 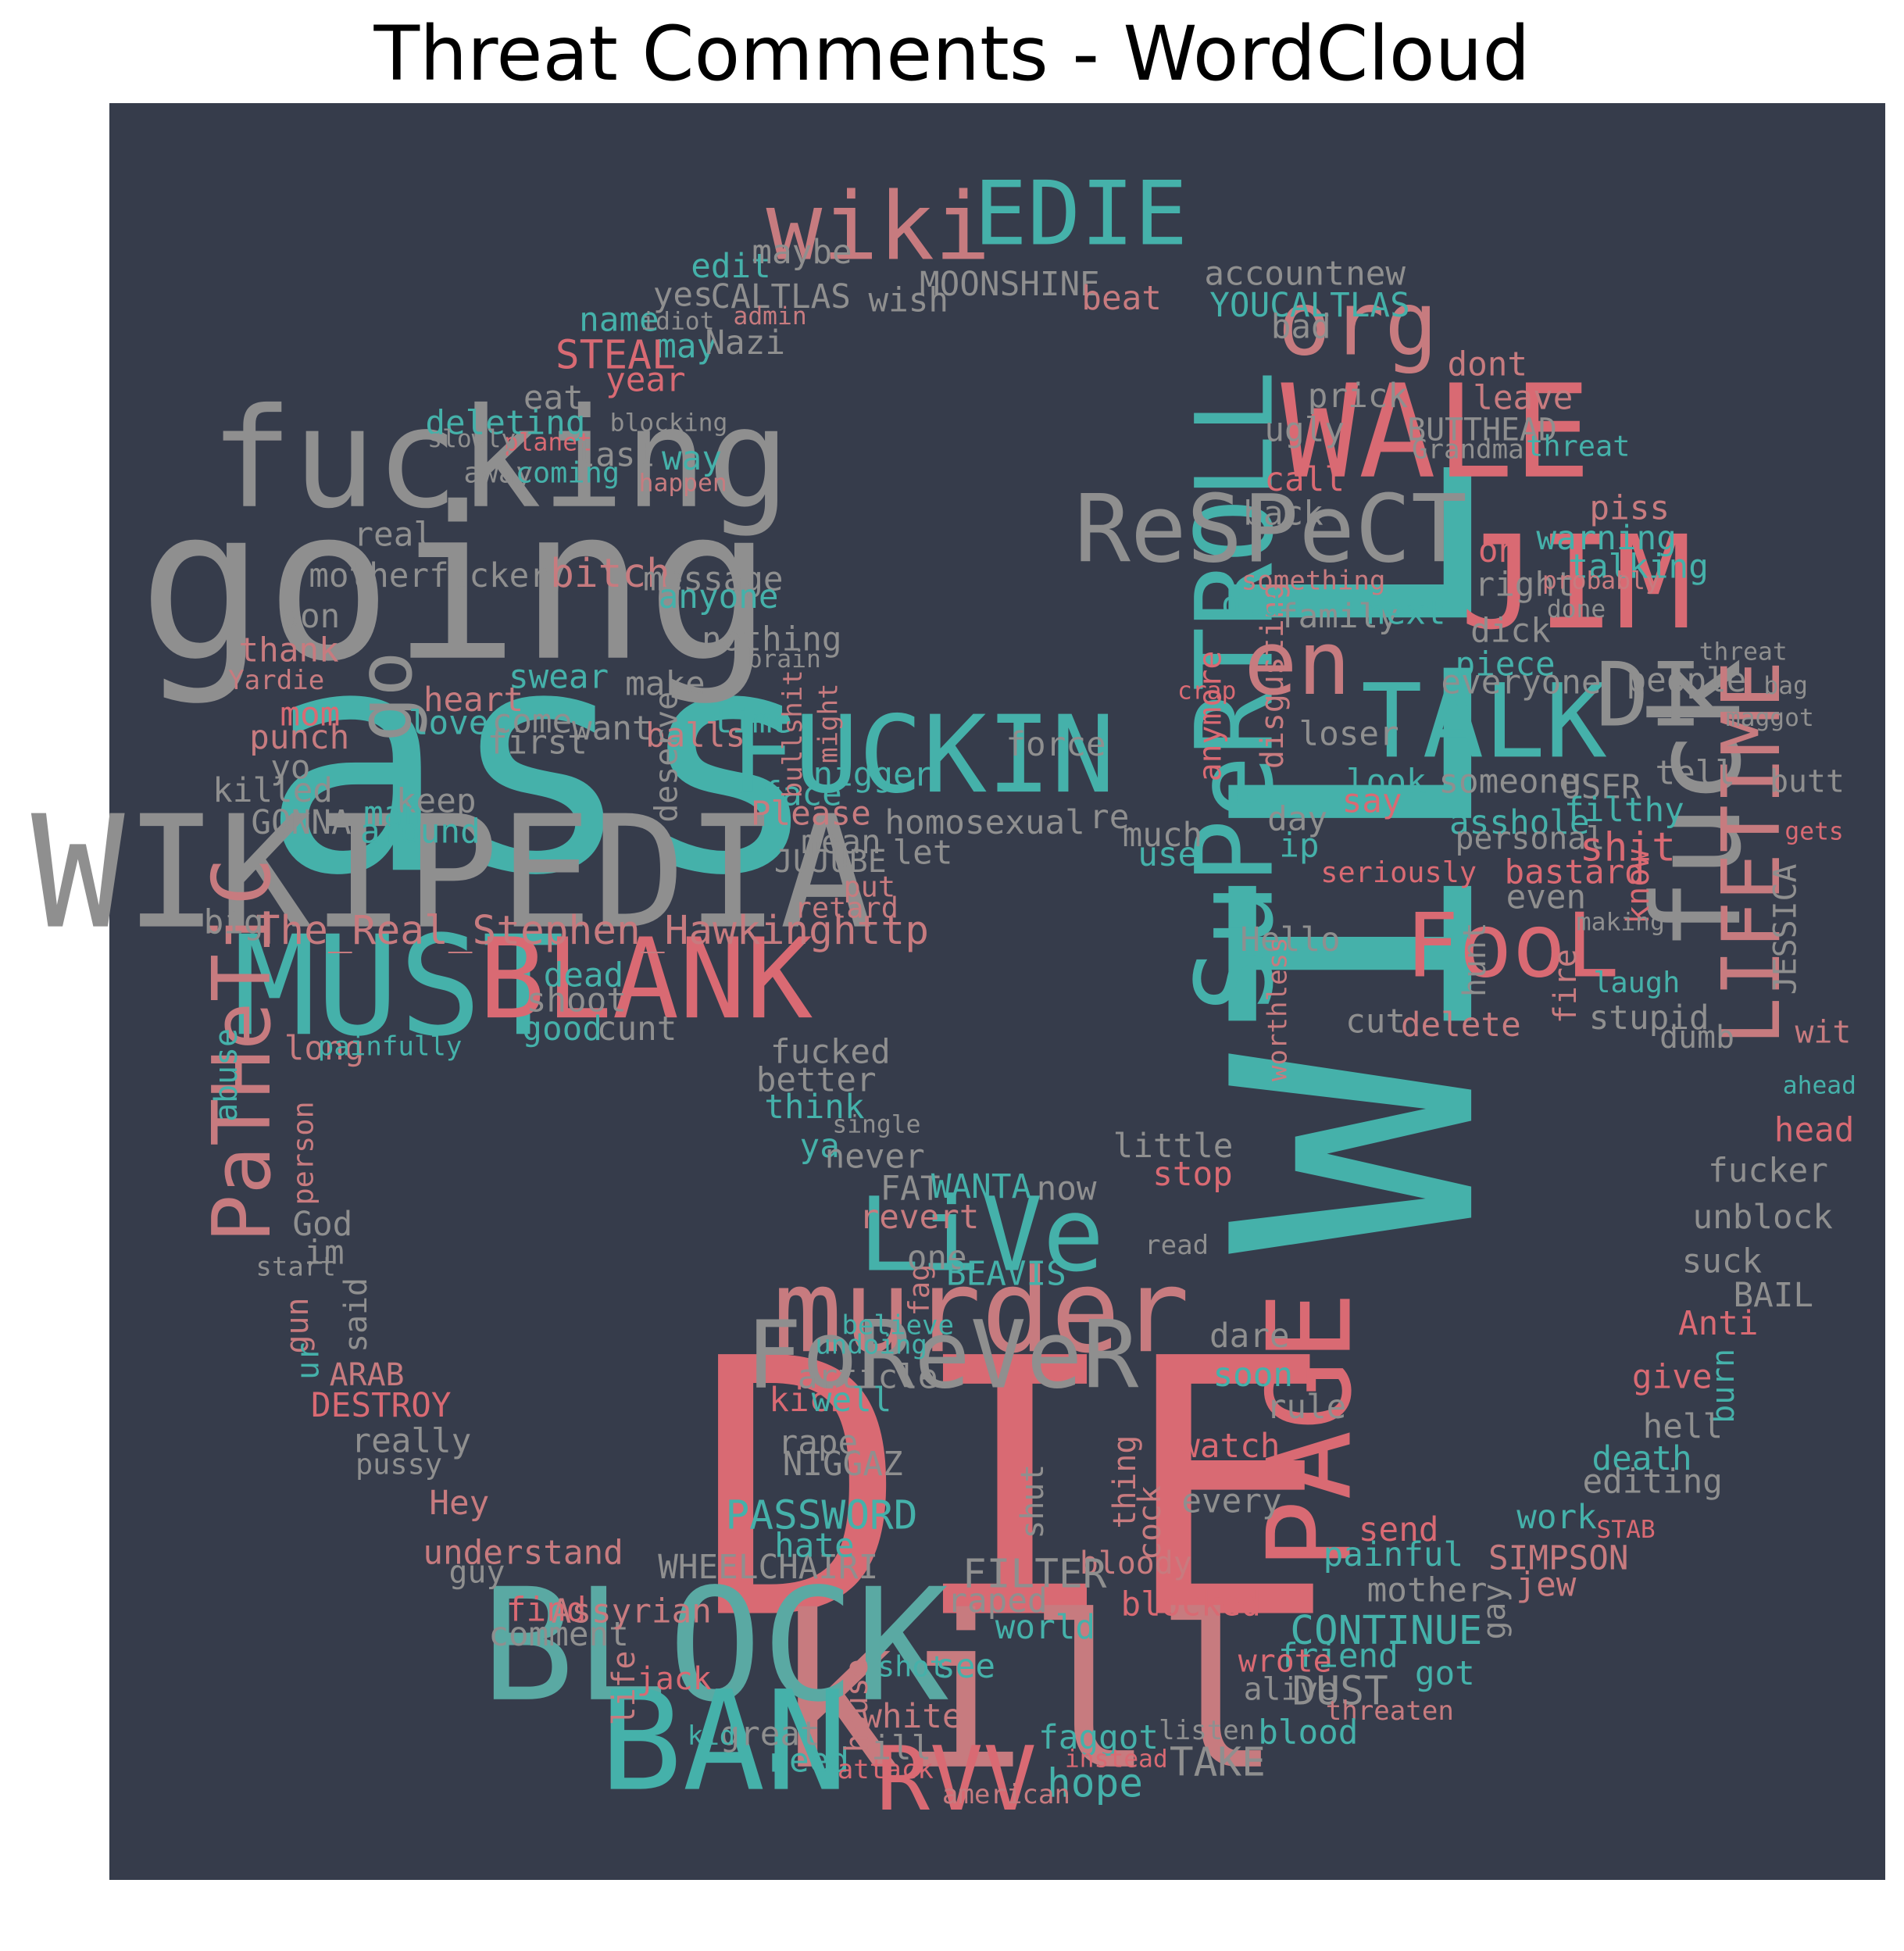 I want to click on word-murder: murder, so click(x=981, y=1311).